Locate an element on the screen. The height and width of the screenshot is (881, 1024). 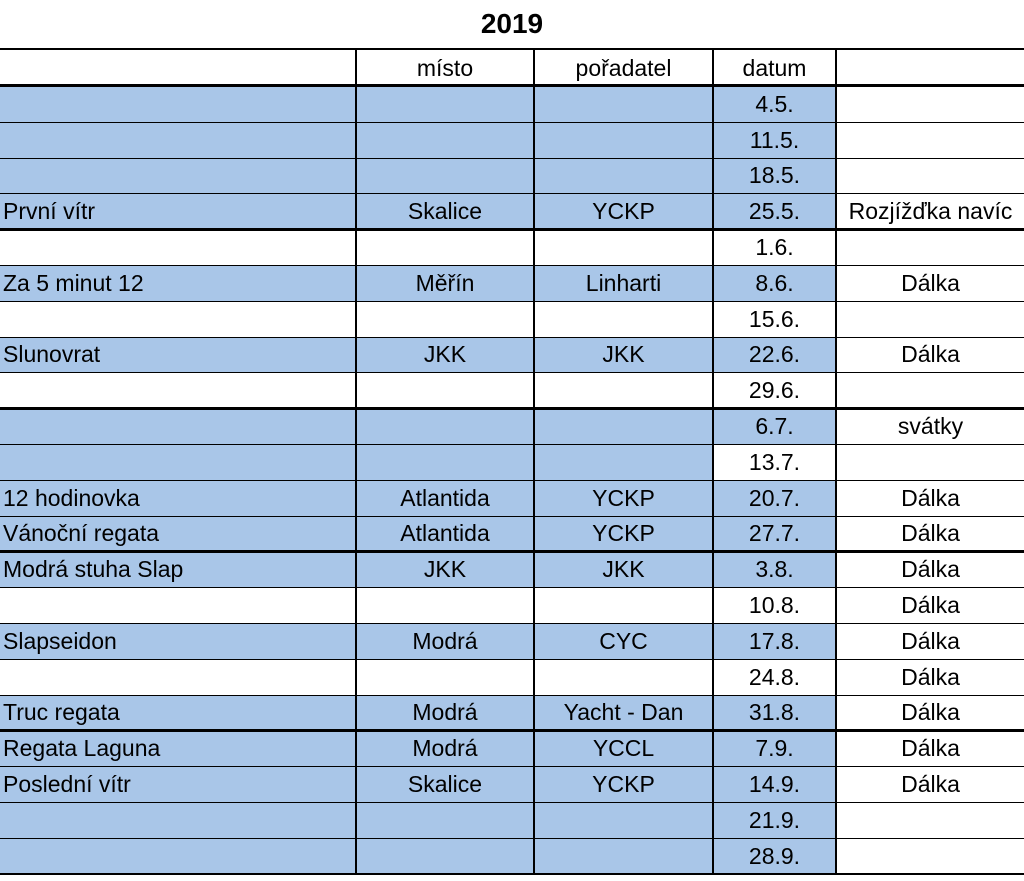
cell-misto: Modrá is located at coordinates (446, 749).